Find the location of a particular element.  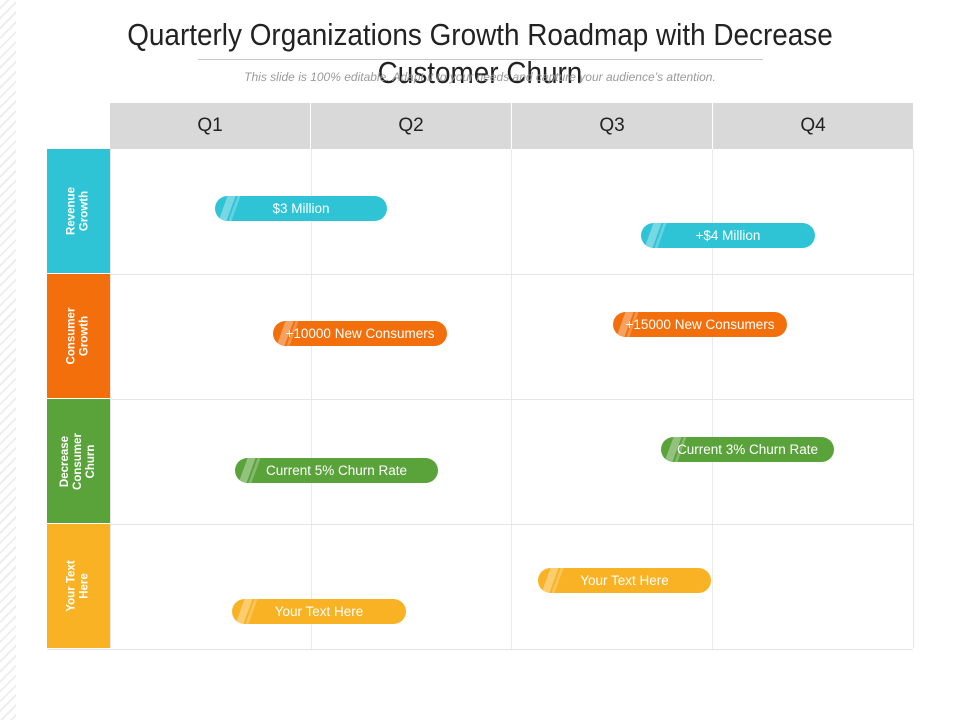

decorative-stripe is located at coordinates (8, 360).